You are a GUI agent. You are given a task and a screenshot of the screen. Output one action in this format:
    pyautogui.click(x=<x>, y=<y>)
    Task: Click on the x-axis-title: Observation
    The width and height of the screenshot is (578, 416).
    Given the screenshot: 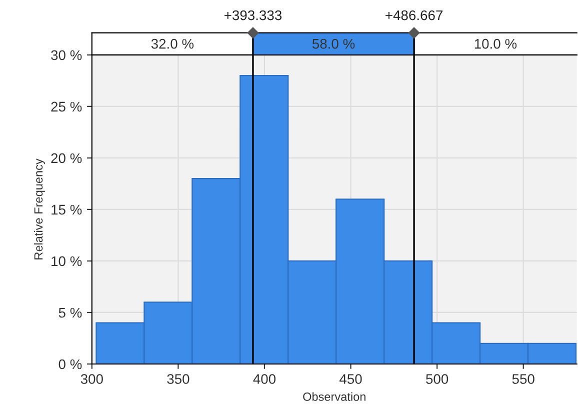 What is the action you would take?
    pyautogui.click(x=334, y=396)
    